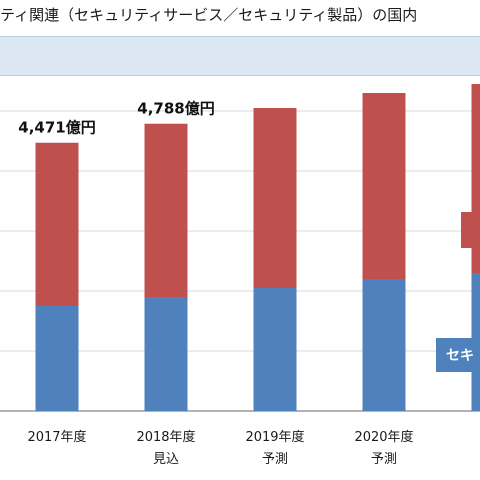  Describe the element at coordinates (274, 437) in the screenshot. I see `x-tick-label: 2019年度` at that location.